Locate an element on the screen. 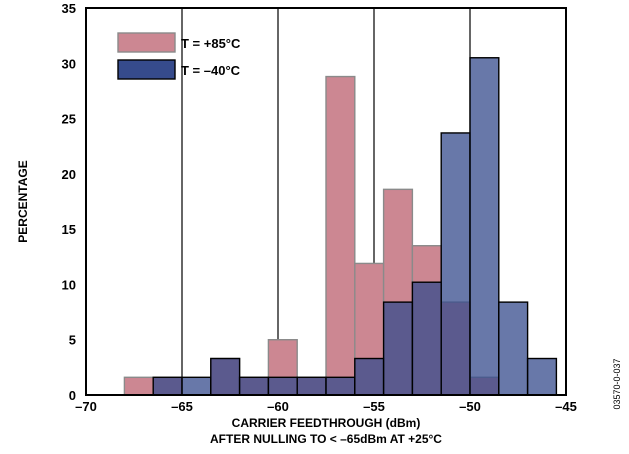 The width and height of the screenshot is (629, 454). y-tick-label: 30 is located at coordinates (69, 63).